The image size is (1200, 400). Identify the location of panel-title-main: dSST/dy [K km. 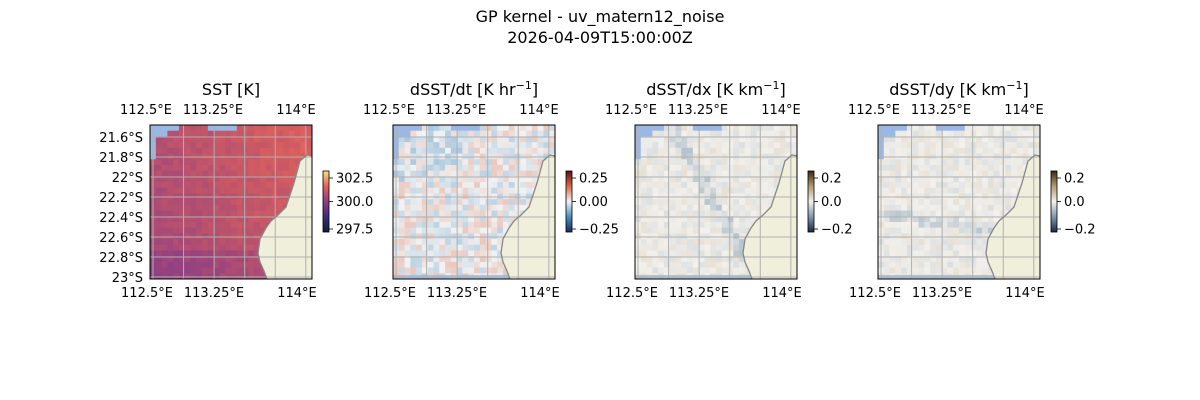
(947, 89).